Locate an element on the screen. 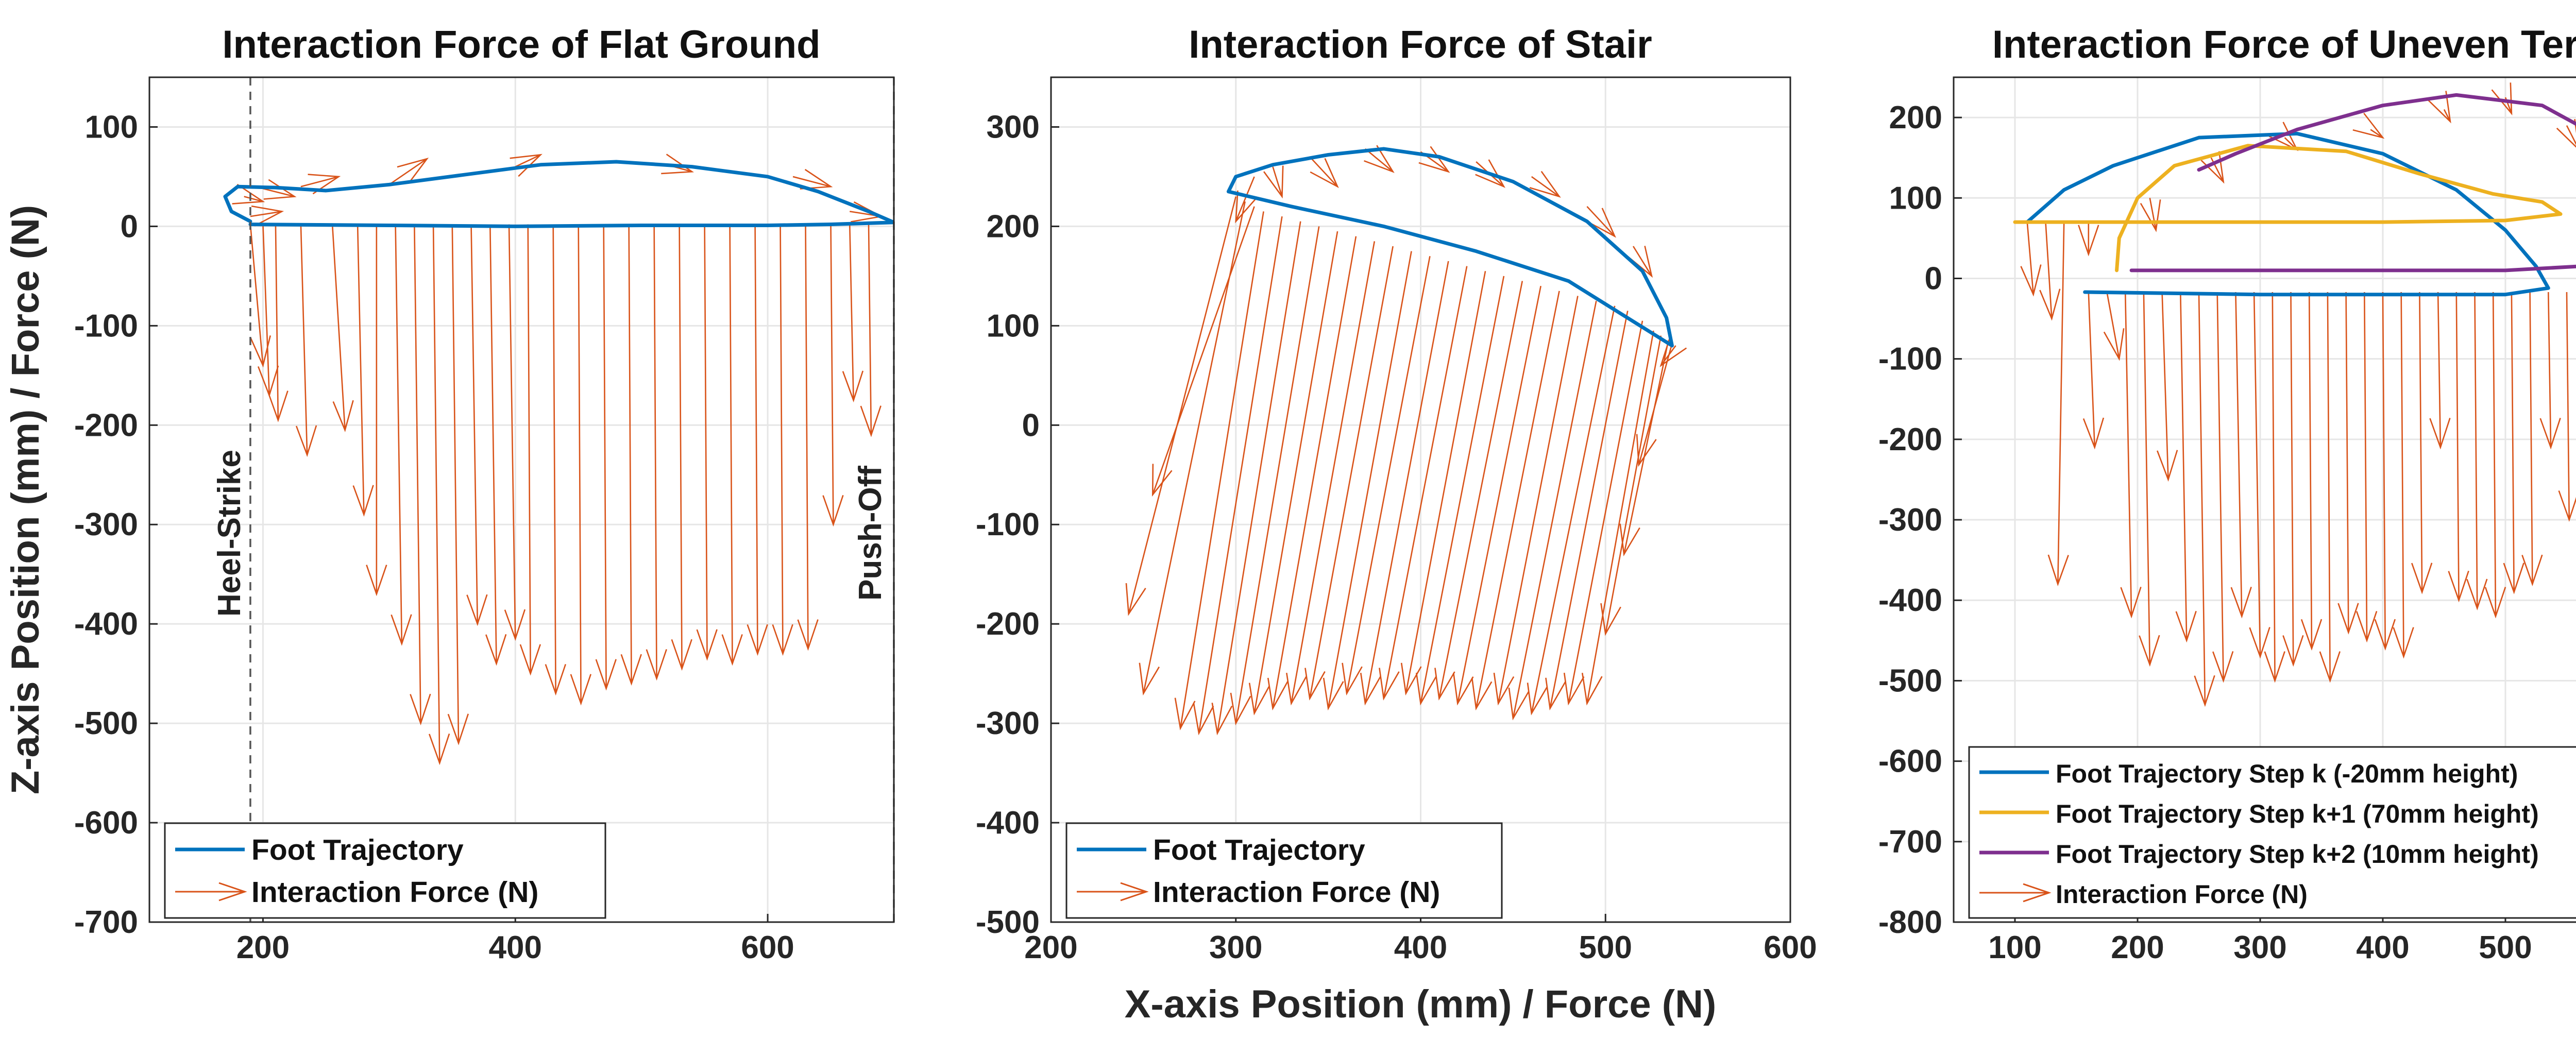 The height and width of the screenshot is (1038, 2576). x-axis-label: X-axis Position (mm) / Force (N) is located at coordinates (1421, 1004).